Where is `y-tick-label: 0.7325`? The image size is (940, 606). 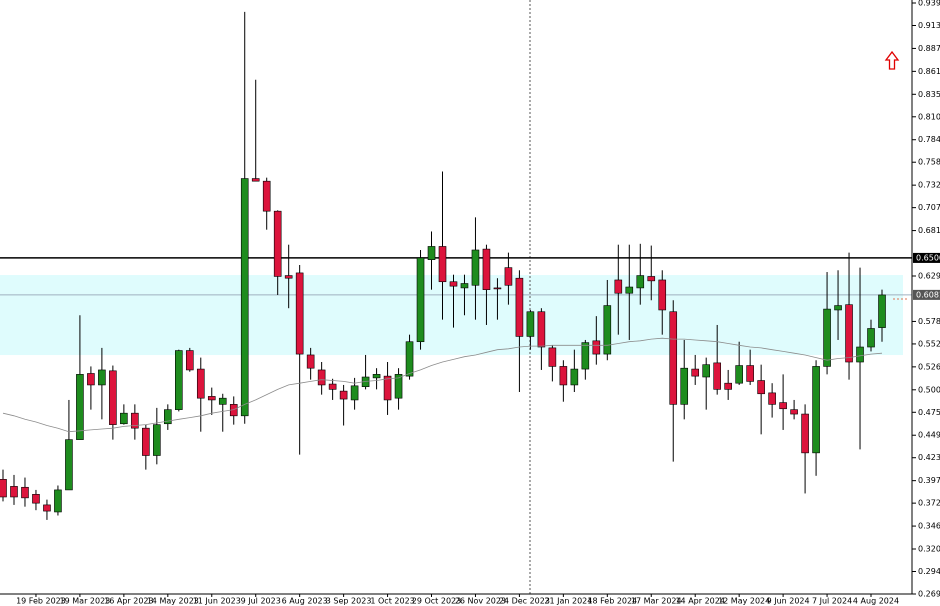
y-tick-label: 0.7325 is located at coordinates (929, 185).